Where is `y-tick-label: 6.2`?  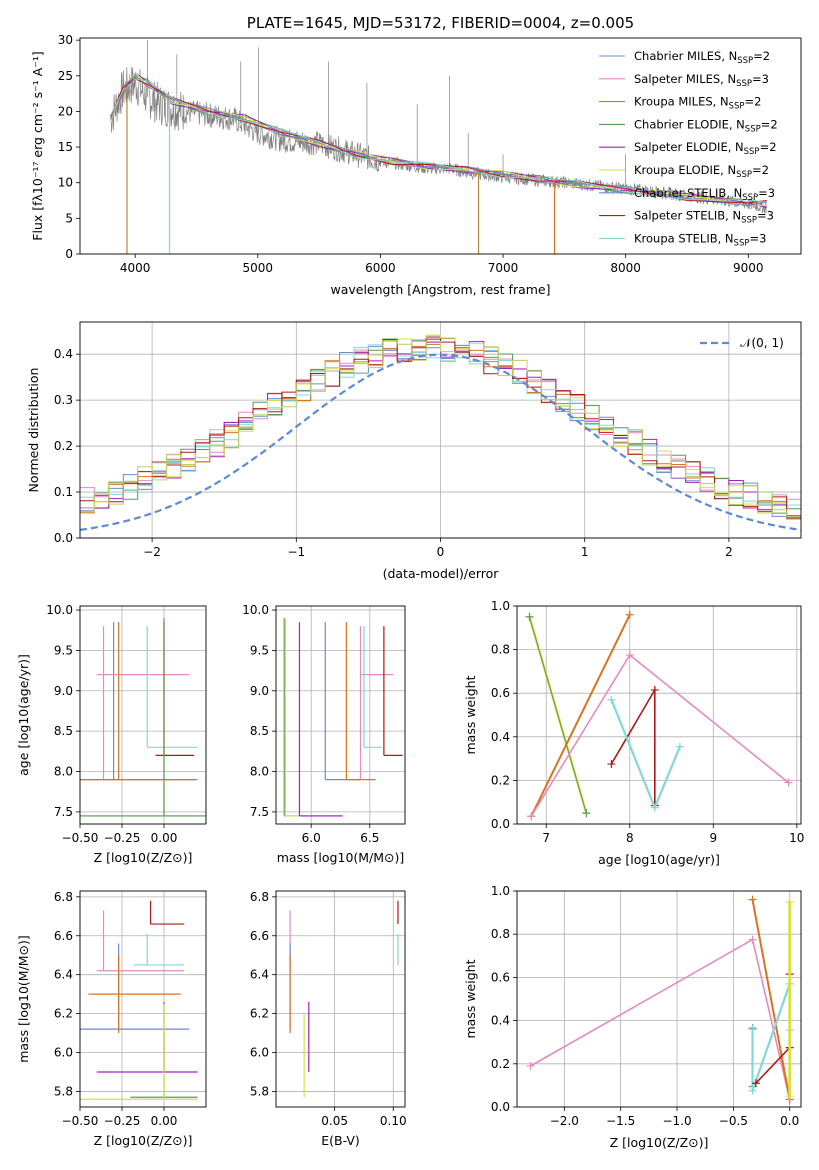
y-tick-label: 6.2 is located at coordinates (63, 1014).